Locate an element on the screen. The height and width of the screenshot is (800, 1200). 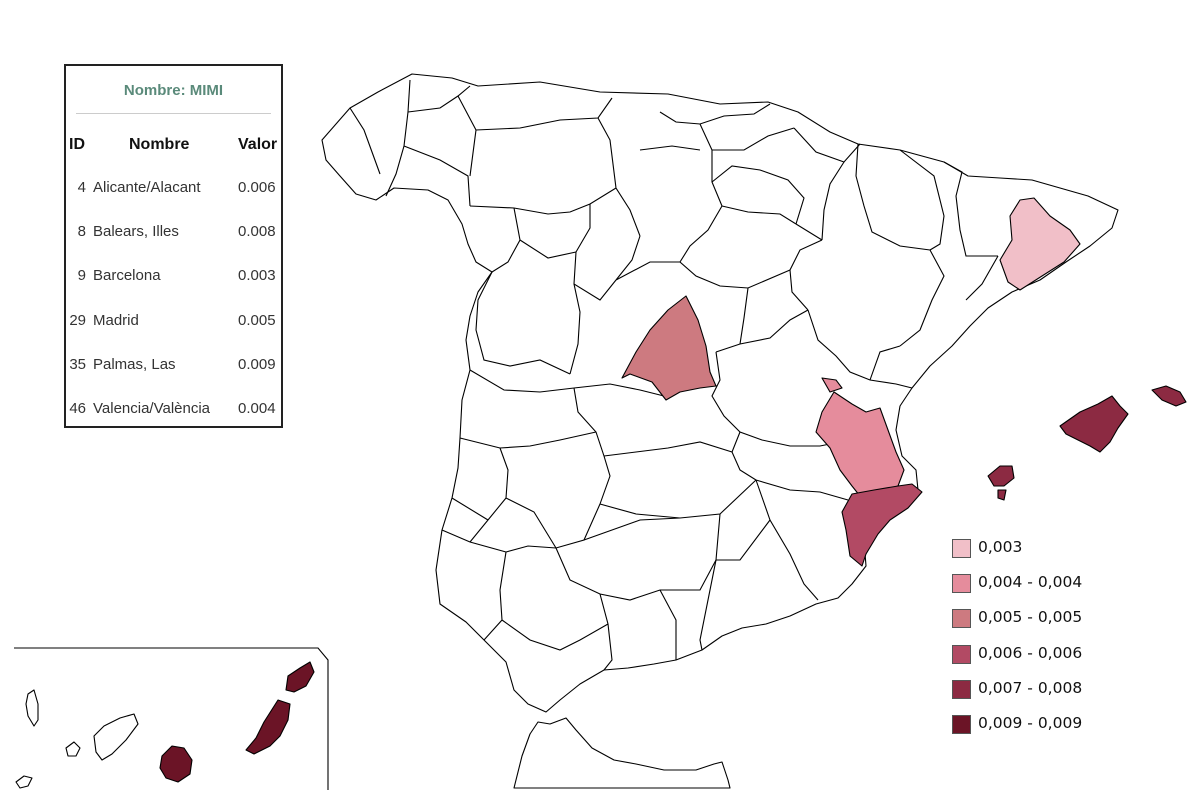
row-id: 8 is located at coordinates (81, 231).